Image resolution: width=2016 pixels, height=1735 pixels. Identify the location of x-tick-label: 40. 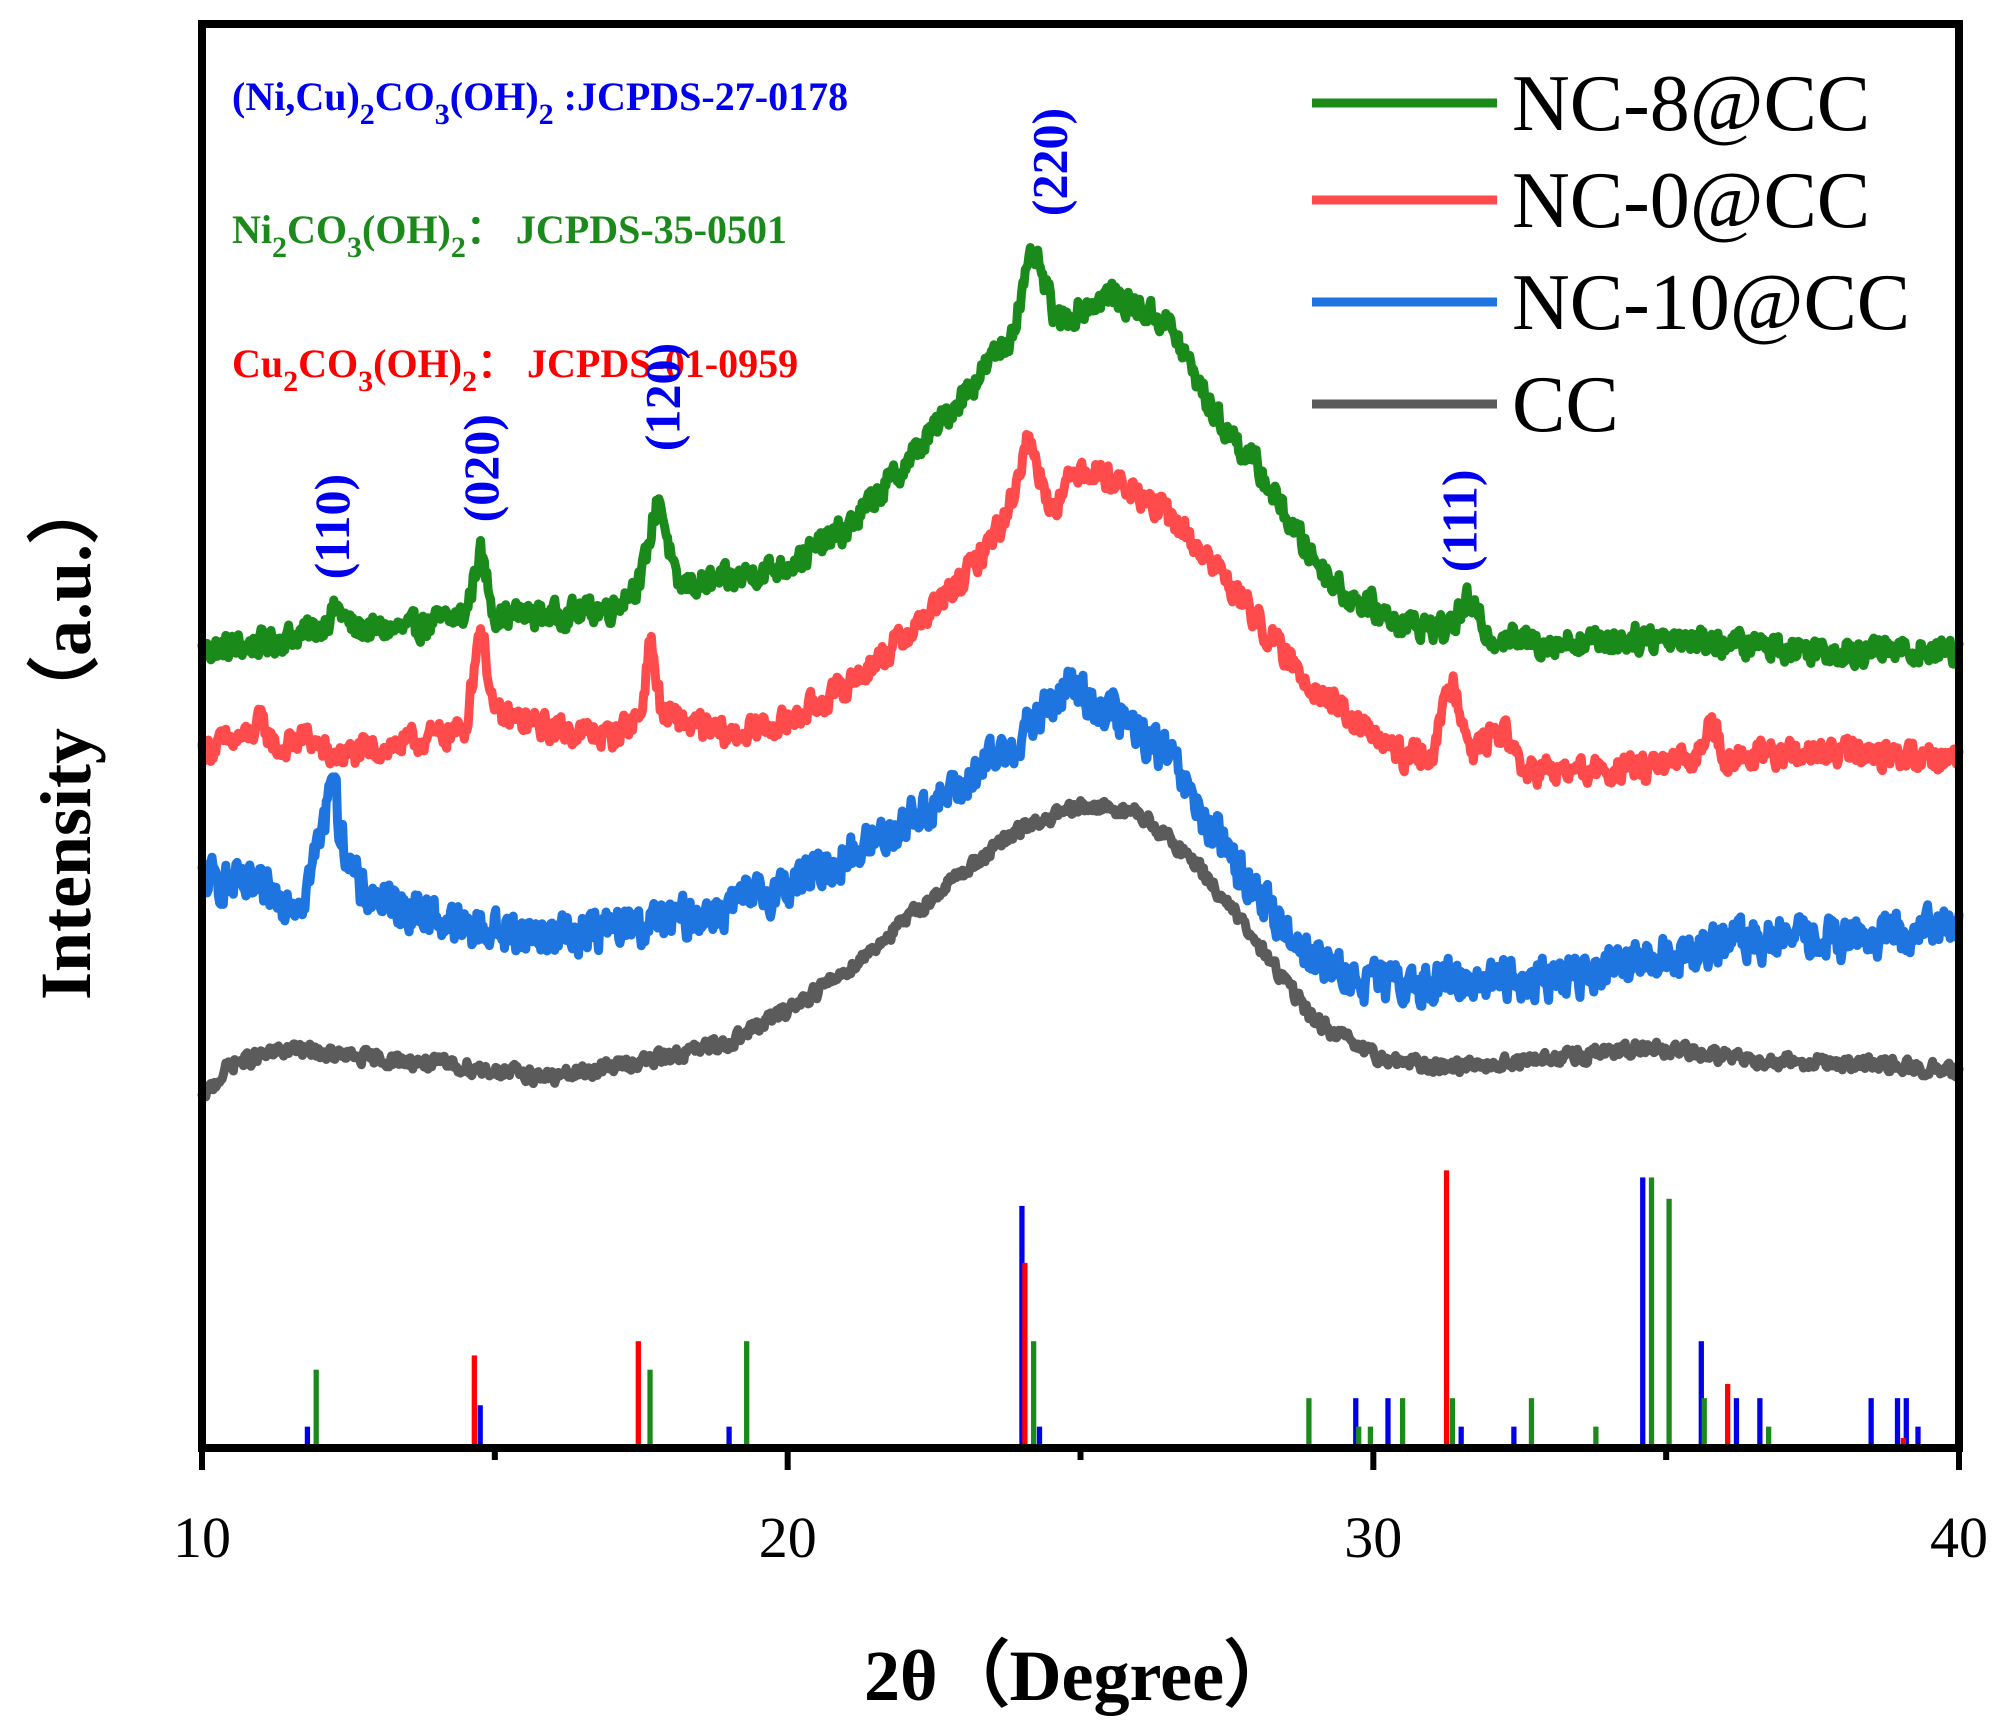
(1959, 1537).